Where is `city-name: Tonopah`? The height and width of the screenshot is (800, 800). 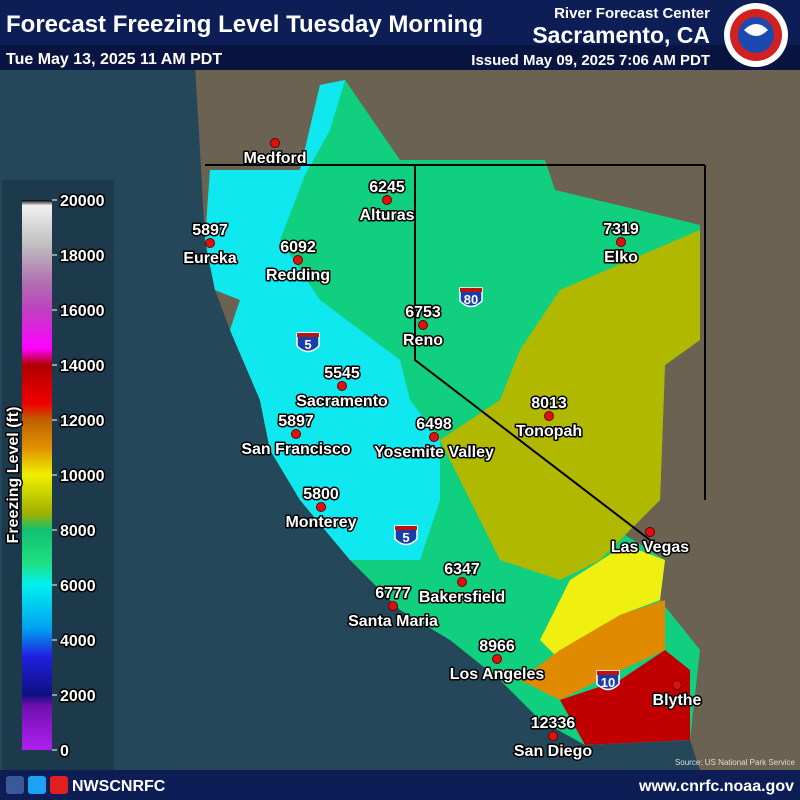 city-name: Tonopah is located at coordinates (549, 431).